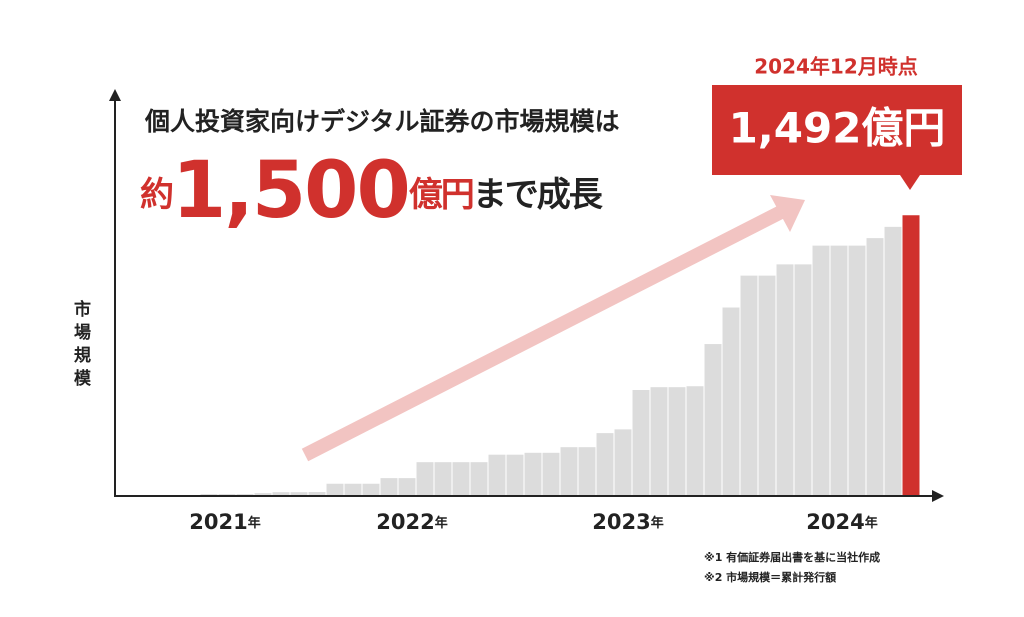  I want to click on footnote: ※2 市場規模＝累計発行額, so click(770, 577).